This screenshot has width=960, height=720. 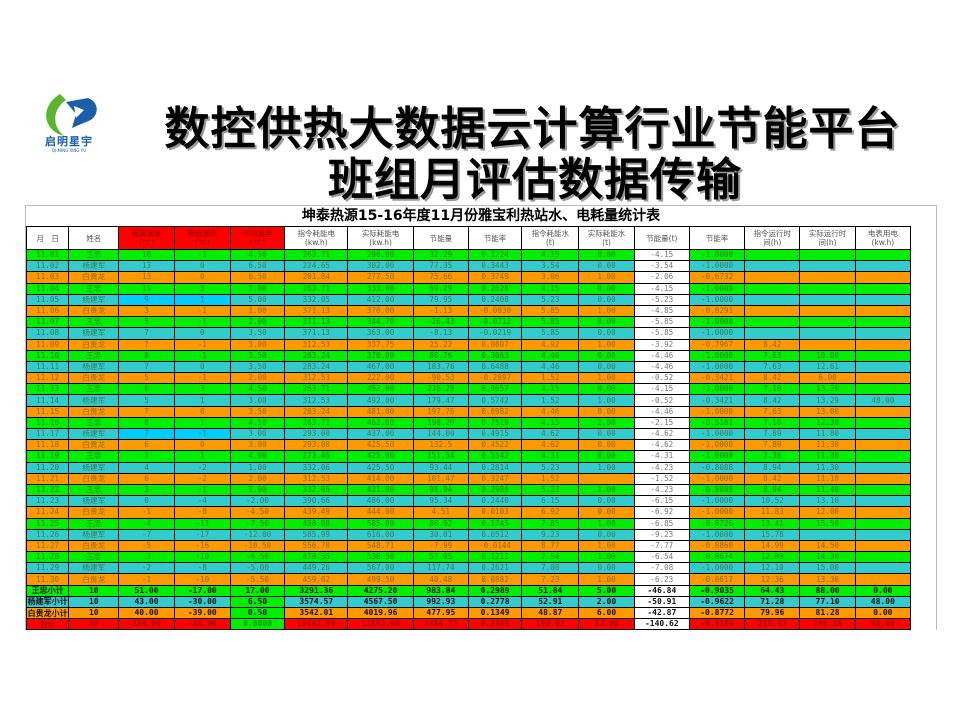 I want to click on table-cell: -5.50, so click(x=257, y=579).